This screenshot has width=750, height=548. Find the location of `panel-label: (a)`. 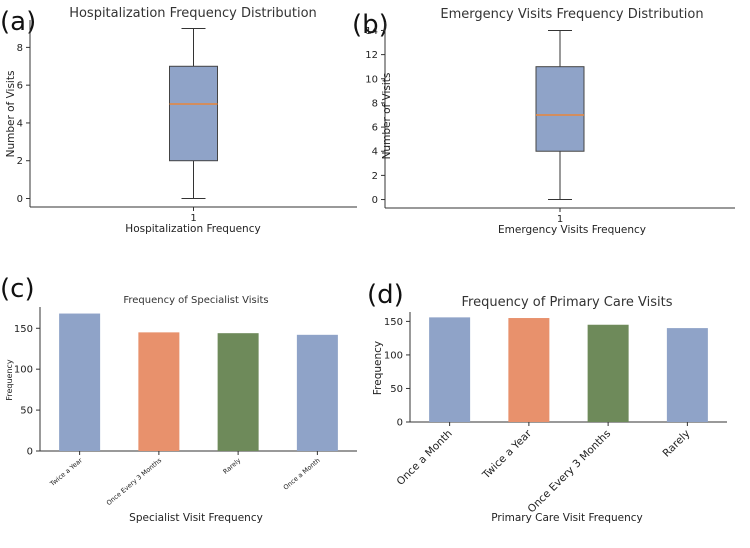

panel-label: (a) is located at coordinates (18, 22).